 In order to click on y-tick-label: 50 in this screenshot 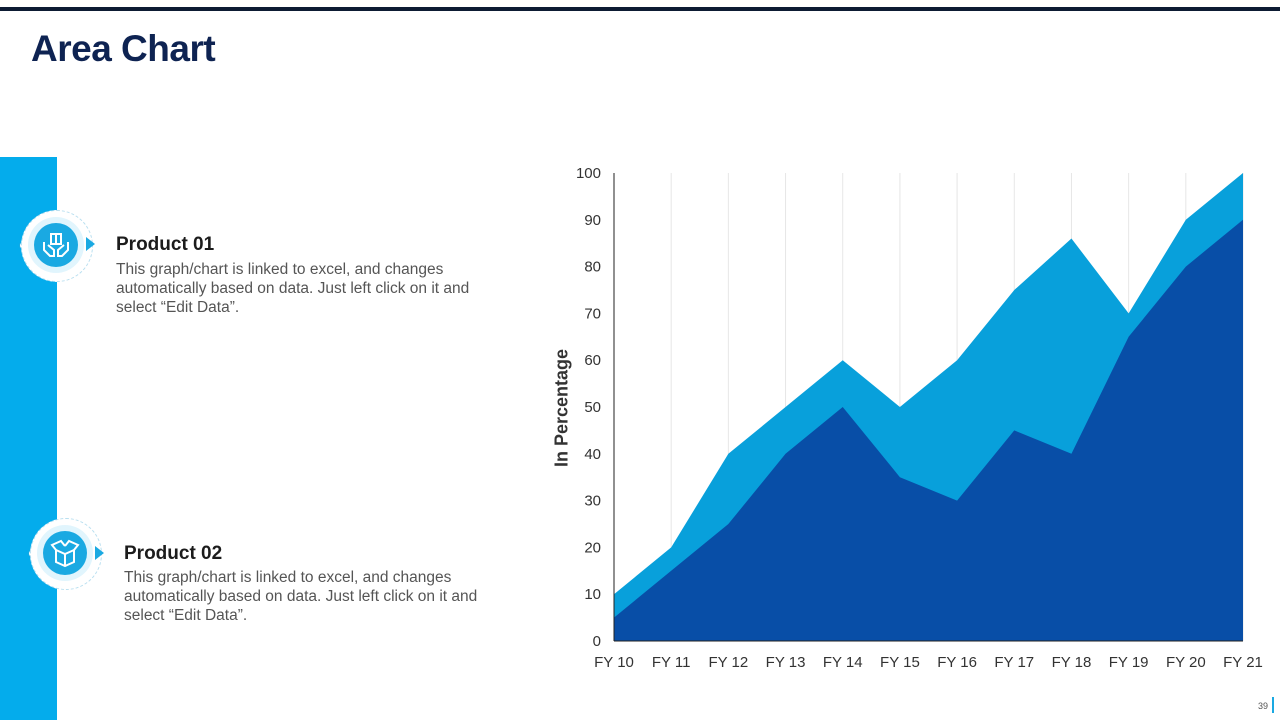, I will do `click(592, 407)`.